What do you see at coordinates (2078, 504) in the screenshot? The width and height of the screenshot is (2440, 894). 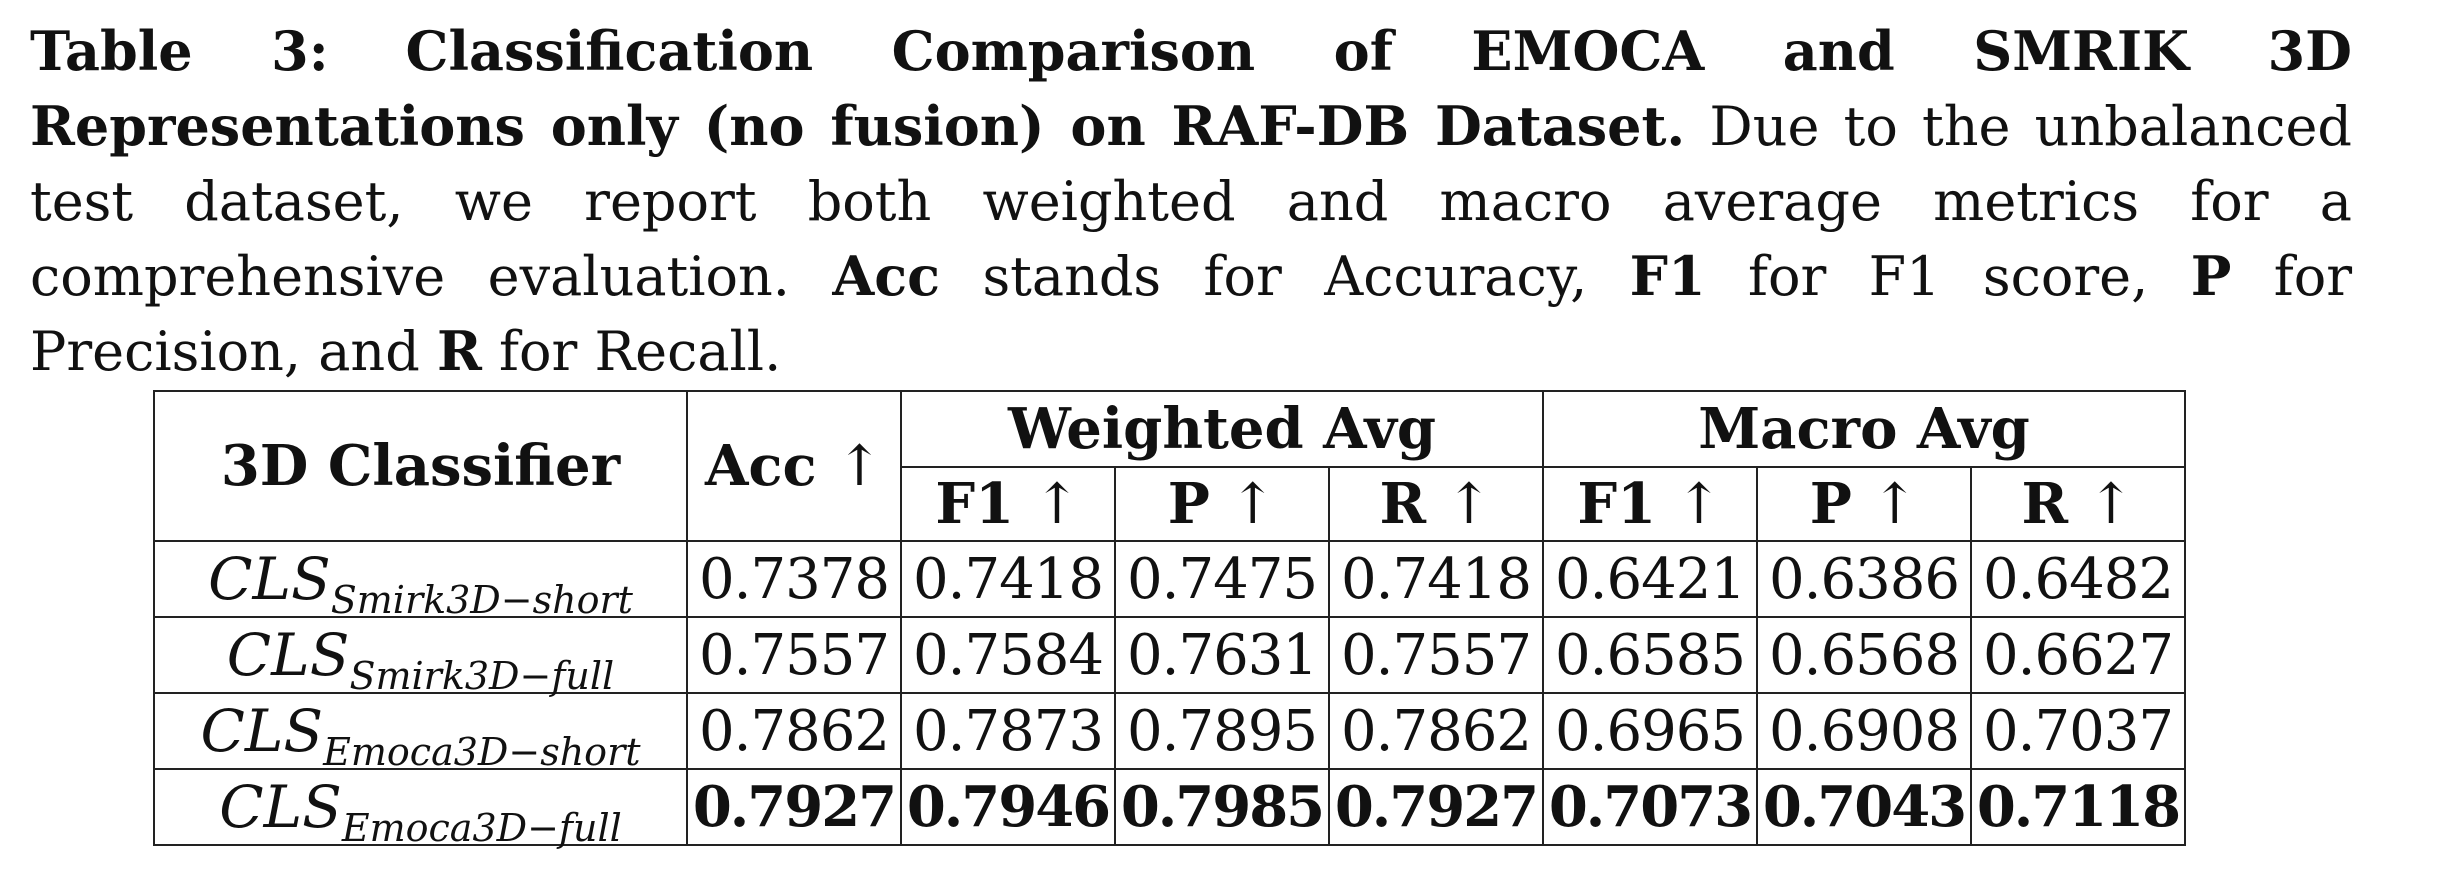 I see `header-macro-r: R ↑` at bounding box center [2078, 504].